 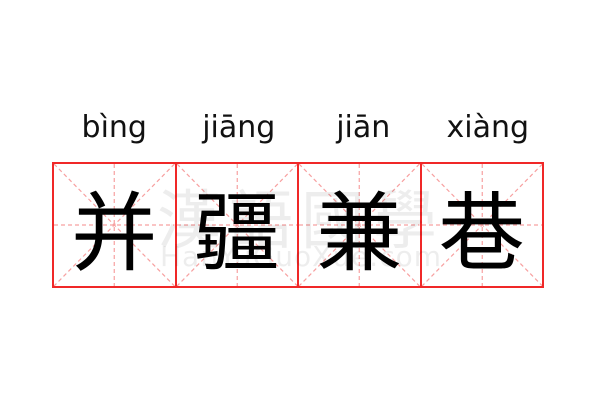 I want to click on character-3: 兼, so click(x=359, y=233).